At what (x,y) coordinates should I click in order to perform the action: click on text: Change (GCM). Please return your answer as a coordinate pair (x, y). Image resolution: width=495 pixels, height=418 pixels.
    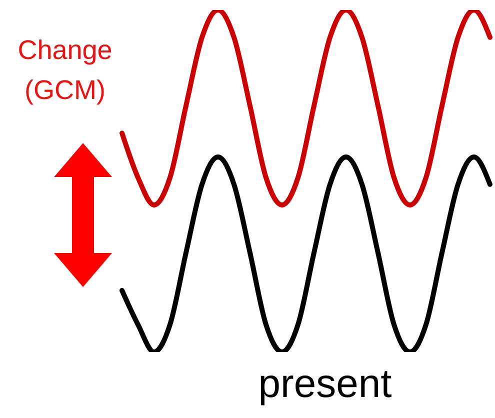
    Looking at the image, I should click on (65, 70).